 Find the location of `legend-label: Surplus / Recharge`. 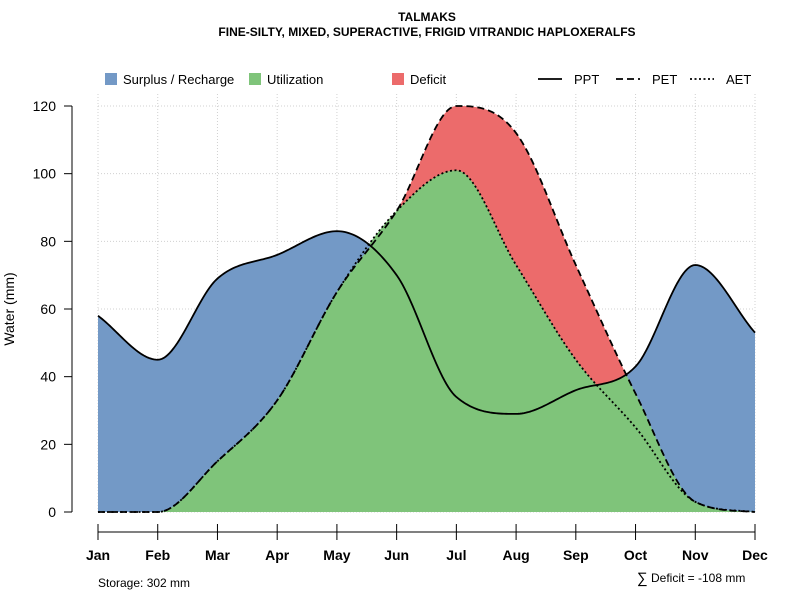

legend-label: Surplus / Recharge is located at coordinates (178, 79).